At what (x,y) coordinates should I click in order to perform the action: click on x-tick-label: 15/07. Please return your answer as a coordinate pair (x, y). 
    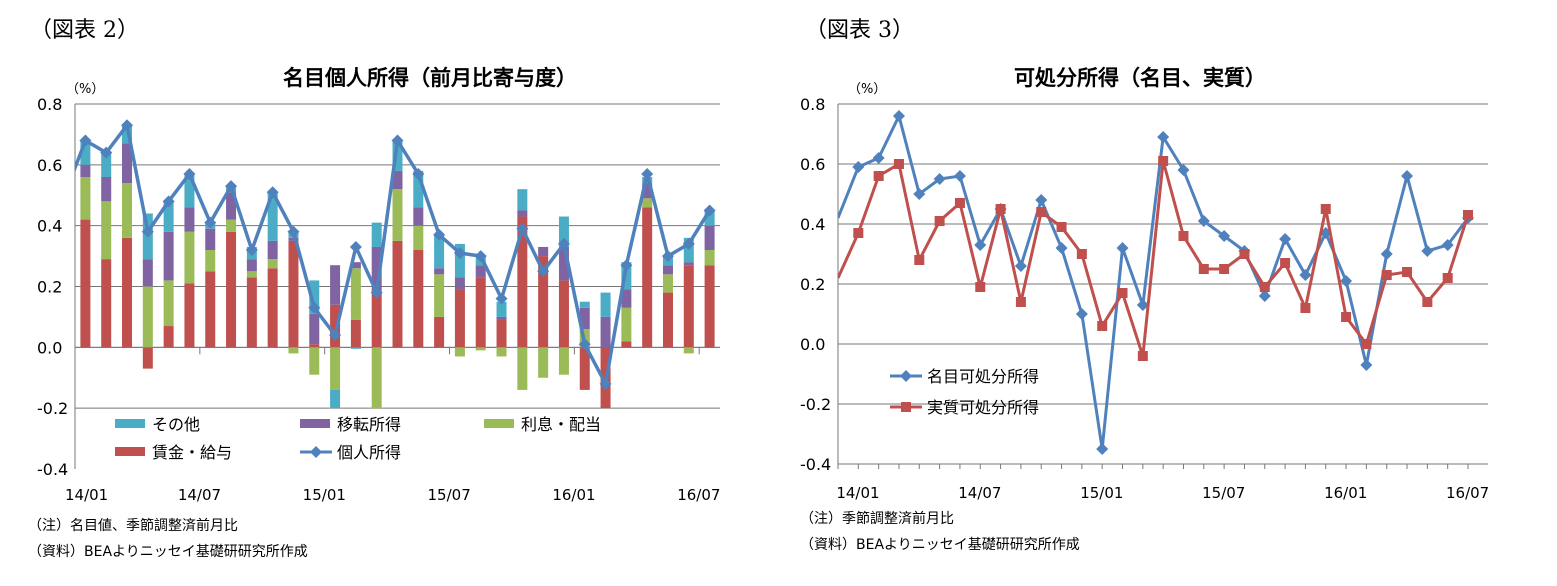
    Looking at the image, I should click on (449, 495).